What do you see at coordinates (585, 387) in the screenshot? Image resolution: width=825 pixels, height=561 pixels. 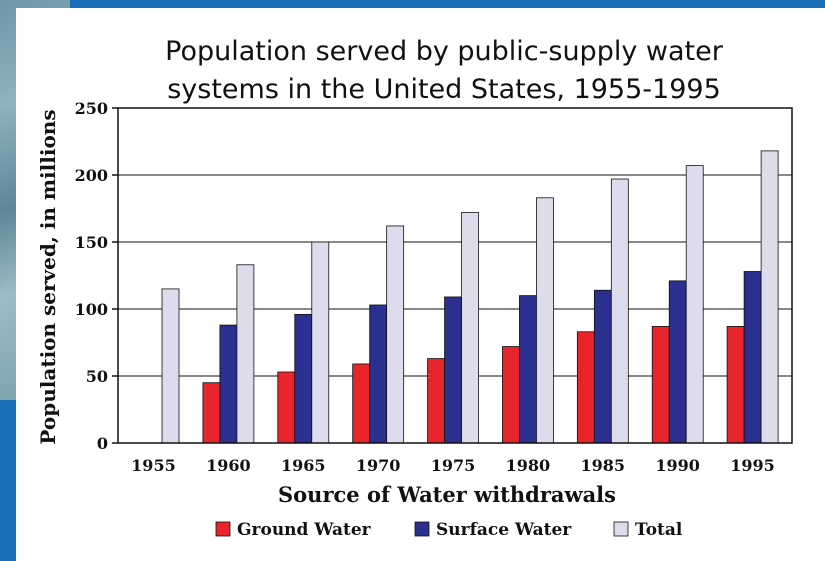 I see `bar-ground-water-1985` at bounding box center [585, 387].